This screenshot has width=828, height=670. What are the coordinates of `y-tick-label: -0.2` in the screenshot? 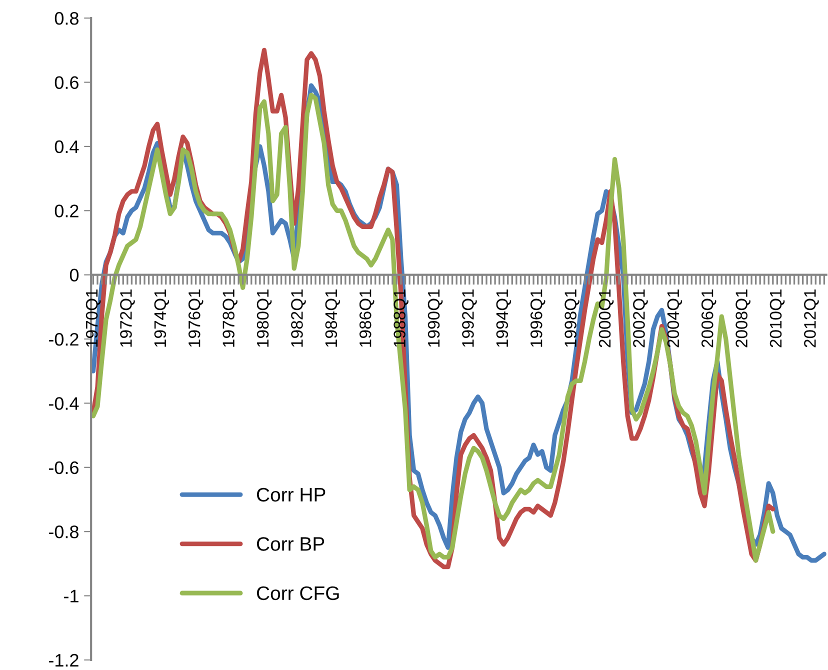 It's located at (63, 339).